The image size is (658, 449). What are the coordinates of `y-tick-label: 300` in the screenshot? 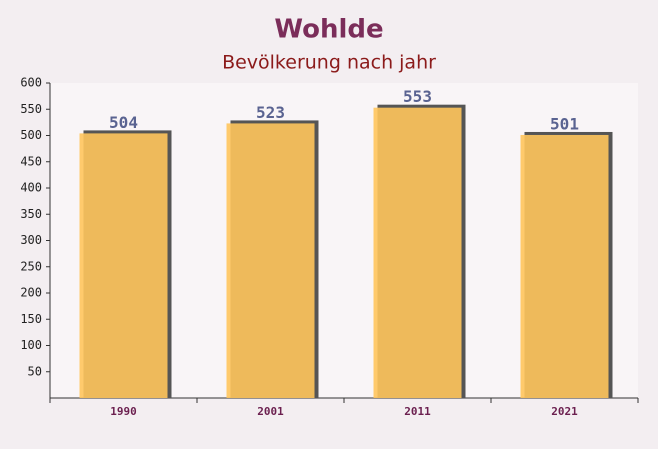 It's located at (31, 240).